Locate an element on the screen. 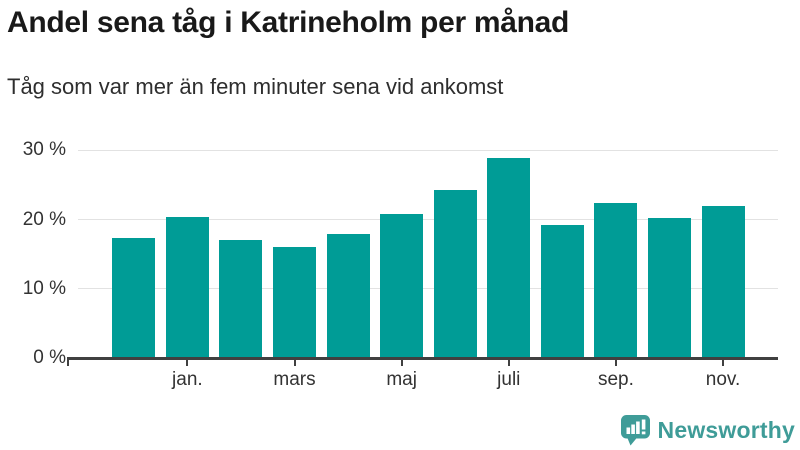  x-axis-tick-nov. is located at coordinates (723, 362).